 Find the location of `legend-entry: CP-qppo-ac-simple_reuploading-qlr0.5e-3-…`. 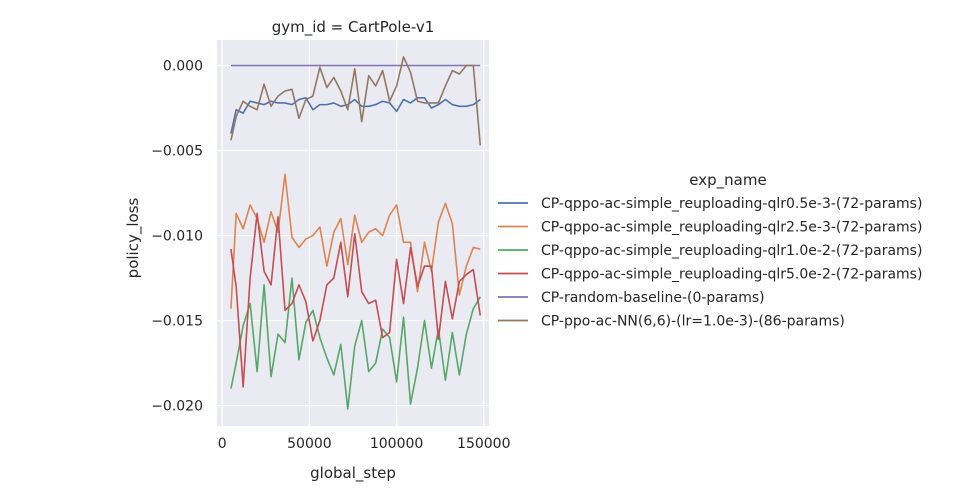

legend-entry: CP-qppo-ac-simple_reuploading-qlr0.5e-3-… is located at coordinates (731, 204).